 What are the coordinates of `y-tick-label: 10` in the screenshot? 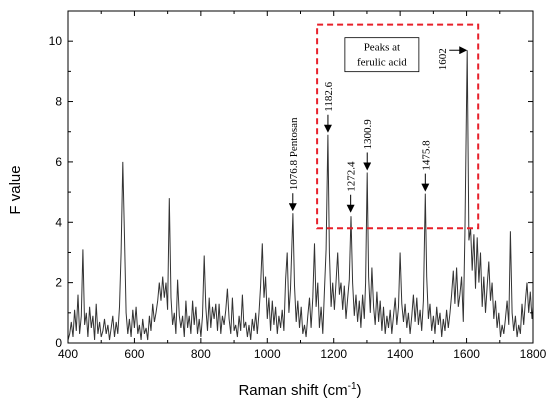 It's located at (56, 41).